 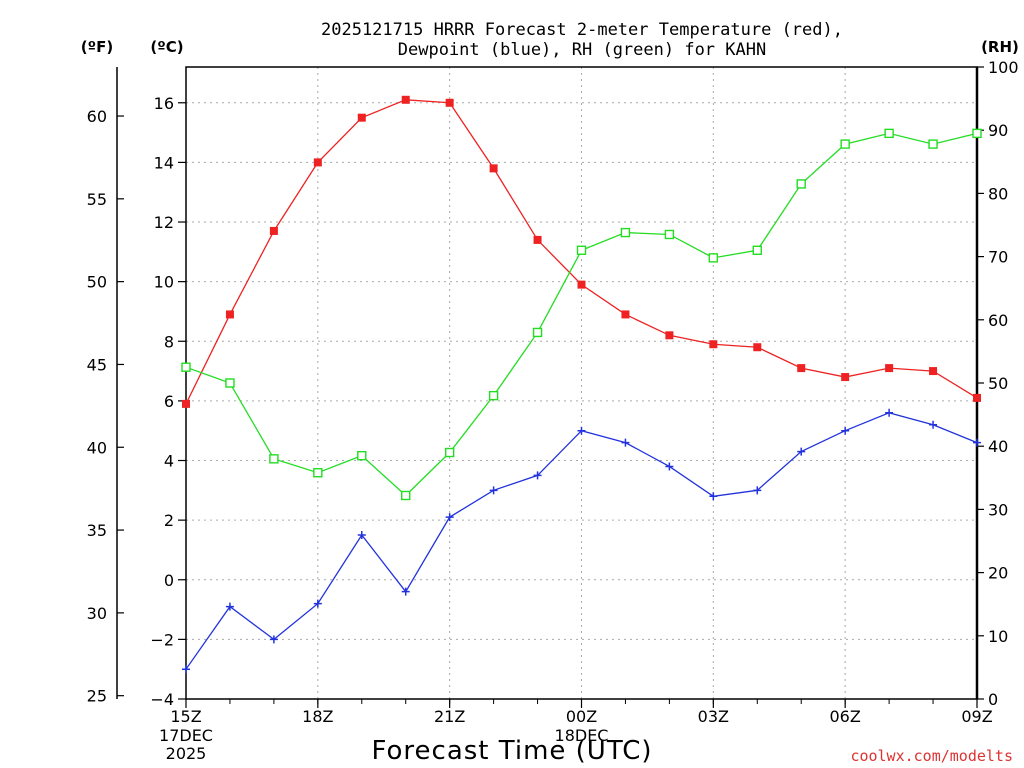 What do you see at coordinates (511, 751) in the screenshot?
I see `x-axis-title: Forecast Time (UTC)` at bounding box center [511, 751].